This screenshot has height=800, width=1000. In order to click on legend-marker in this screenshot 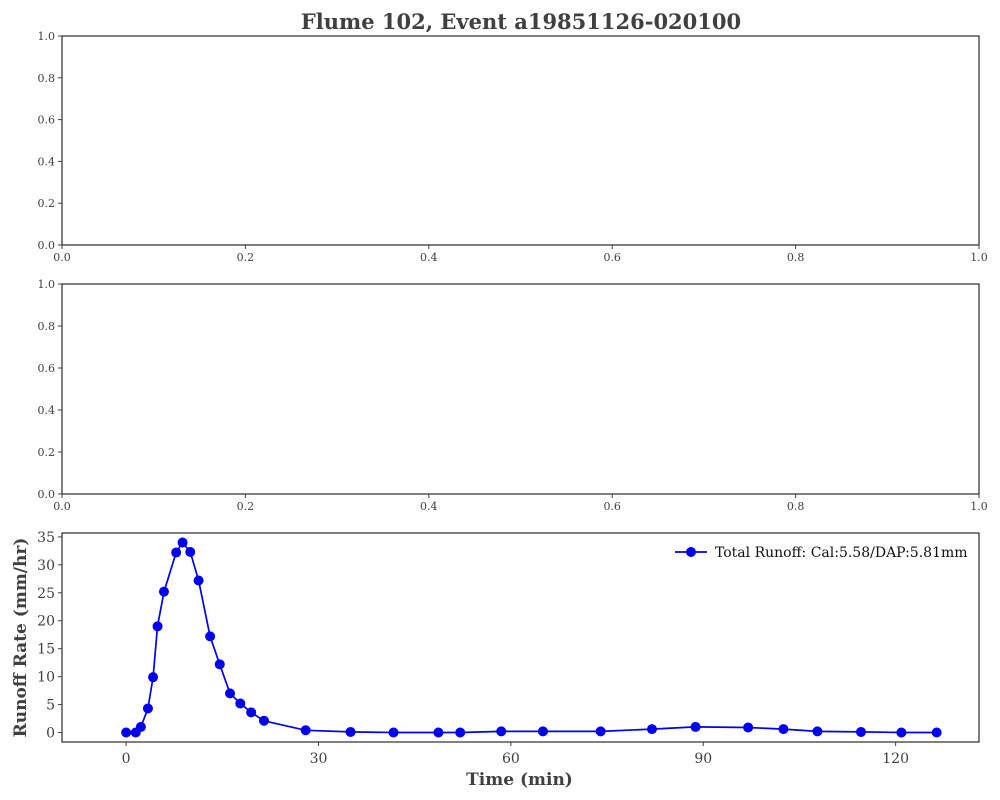, I will do `click(691, 552)`.